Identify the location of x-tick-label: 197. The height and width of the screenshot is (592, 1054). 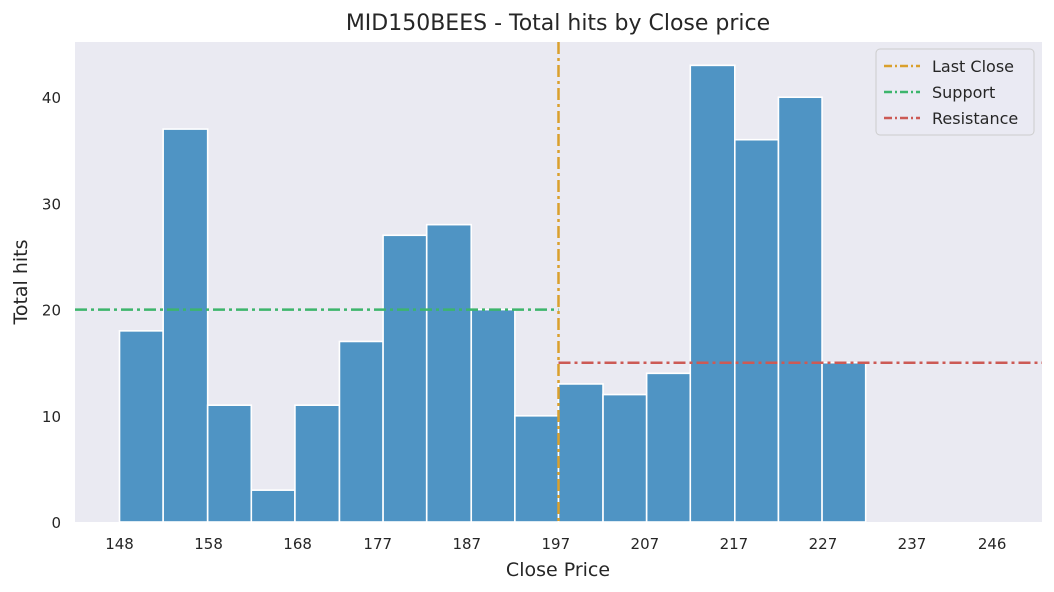
(556, 544).